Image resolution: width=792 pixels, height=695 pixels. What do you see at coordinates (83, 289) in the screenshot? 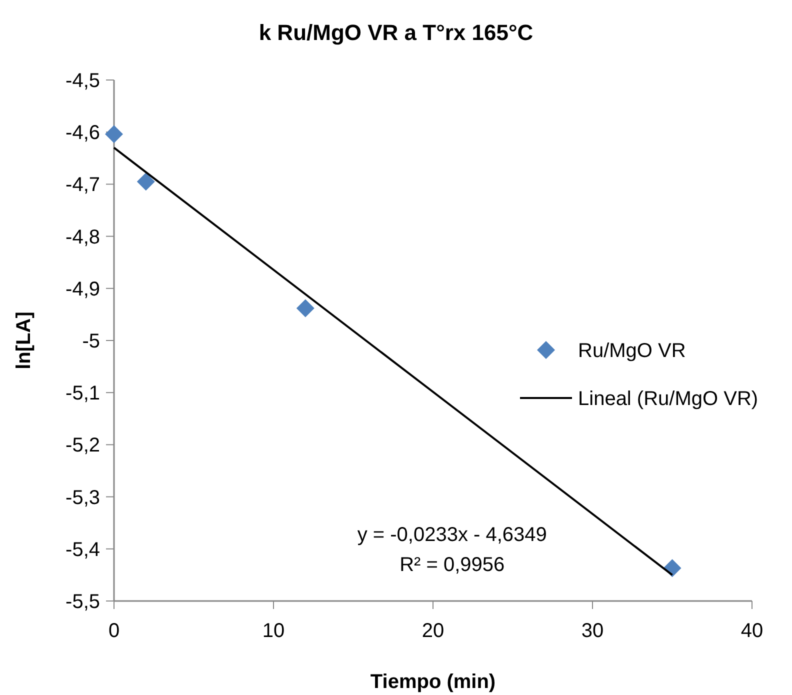
I see `y-tick-label: -4,9` at bounding box center [83, 289].